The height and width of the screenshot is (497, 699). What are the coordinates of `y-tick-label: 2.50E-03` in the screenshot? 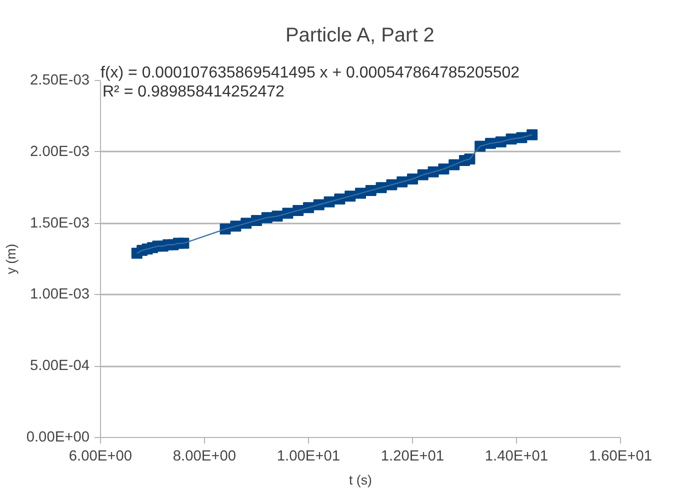 It's located at (60, 80).